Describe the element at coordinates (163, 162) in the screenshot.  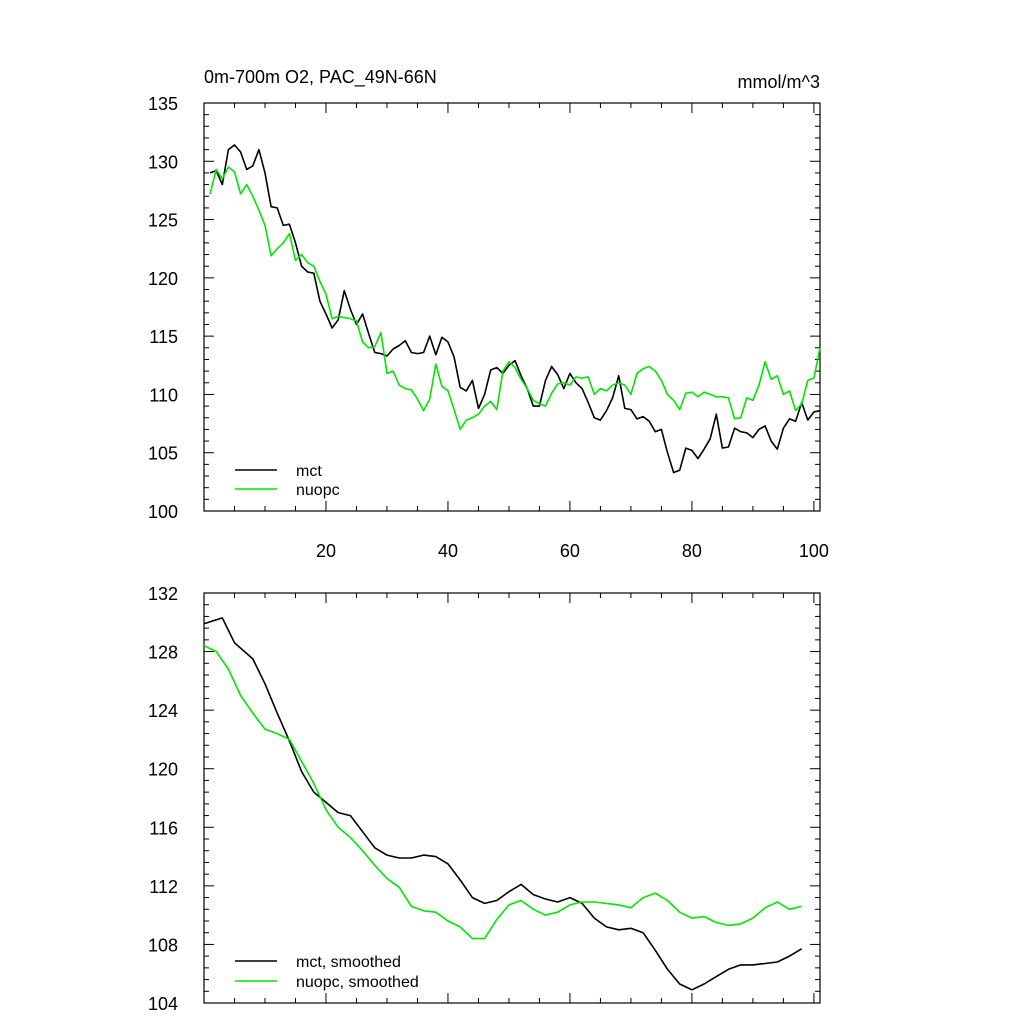
I see `y-tick-label: 130` at that location.